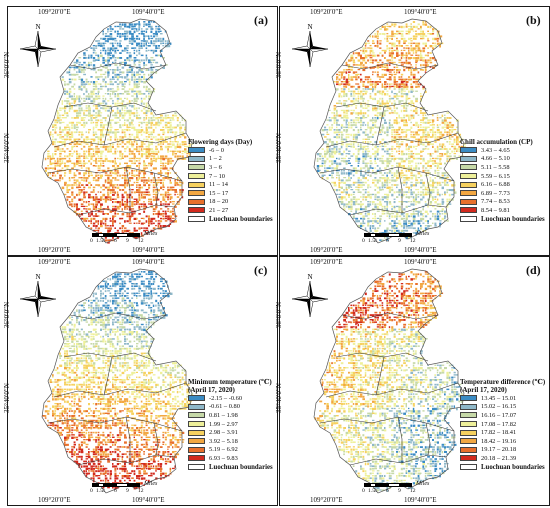 This screenshot has height=508, width=550. I want to click on panel-label: (b), so click(533, 20).